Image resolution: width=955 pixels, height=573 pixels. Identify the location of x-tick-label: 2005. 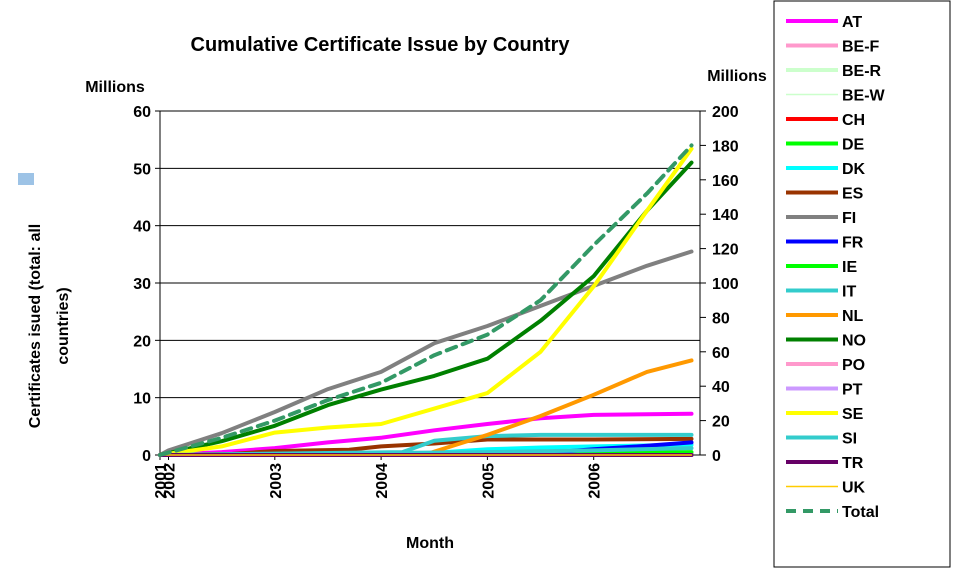
(488, 481).